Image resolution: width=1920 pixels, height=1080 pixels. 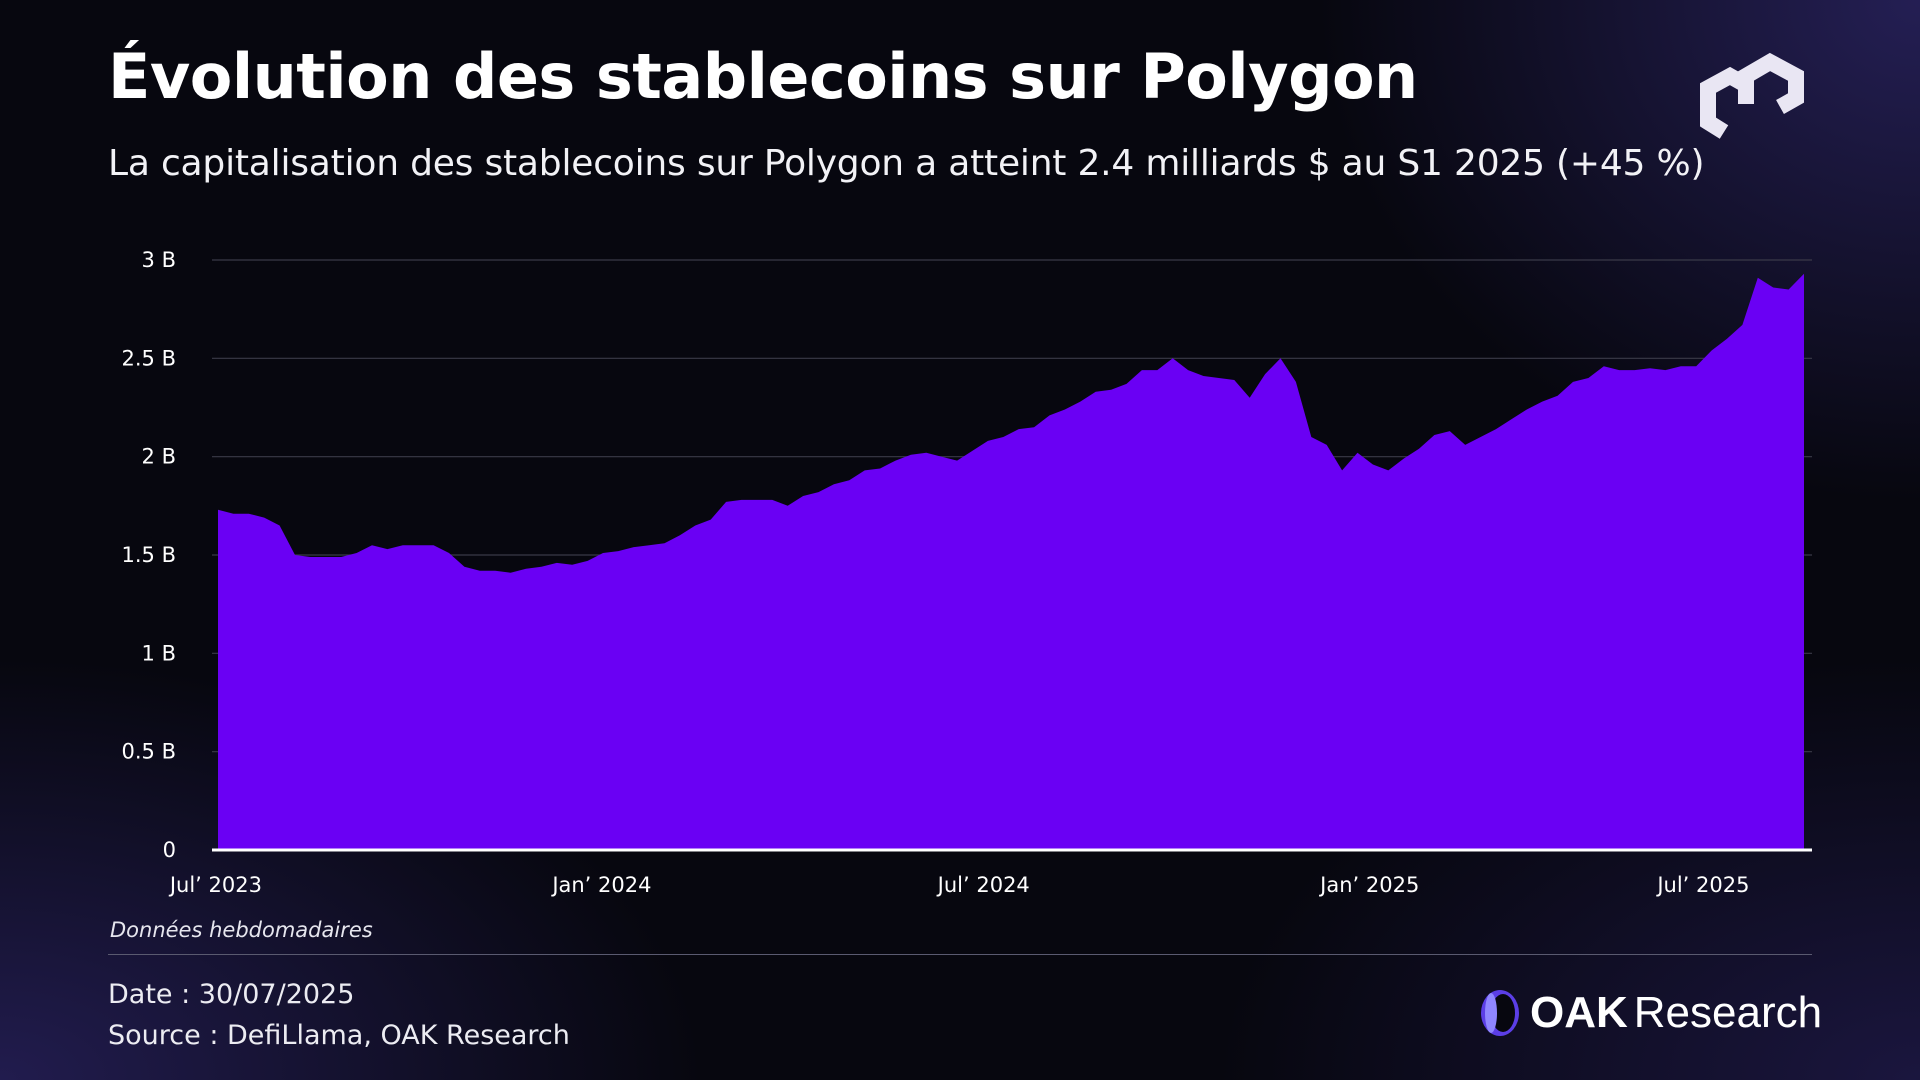 I want to click on y-tick-label: 1.5 B, so click(x=149, y=555).